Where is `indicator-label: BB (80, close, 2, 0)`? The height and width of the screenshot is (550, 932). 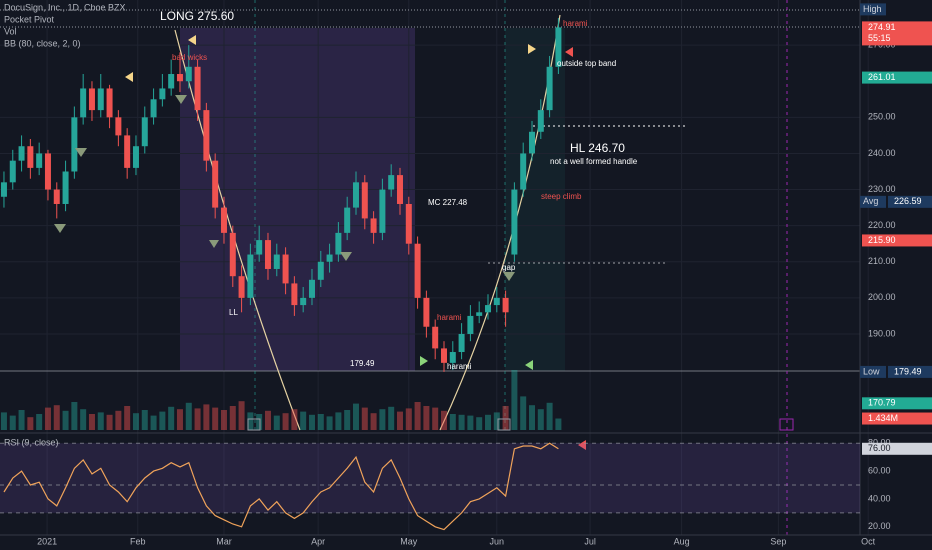
indicator-label: BB (80, close, 2, 0) is located at coordinates (42, 43).